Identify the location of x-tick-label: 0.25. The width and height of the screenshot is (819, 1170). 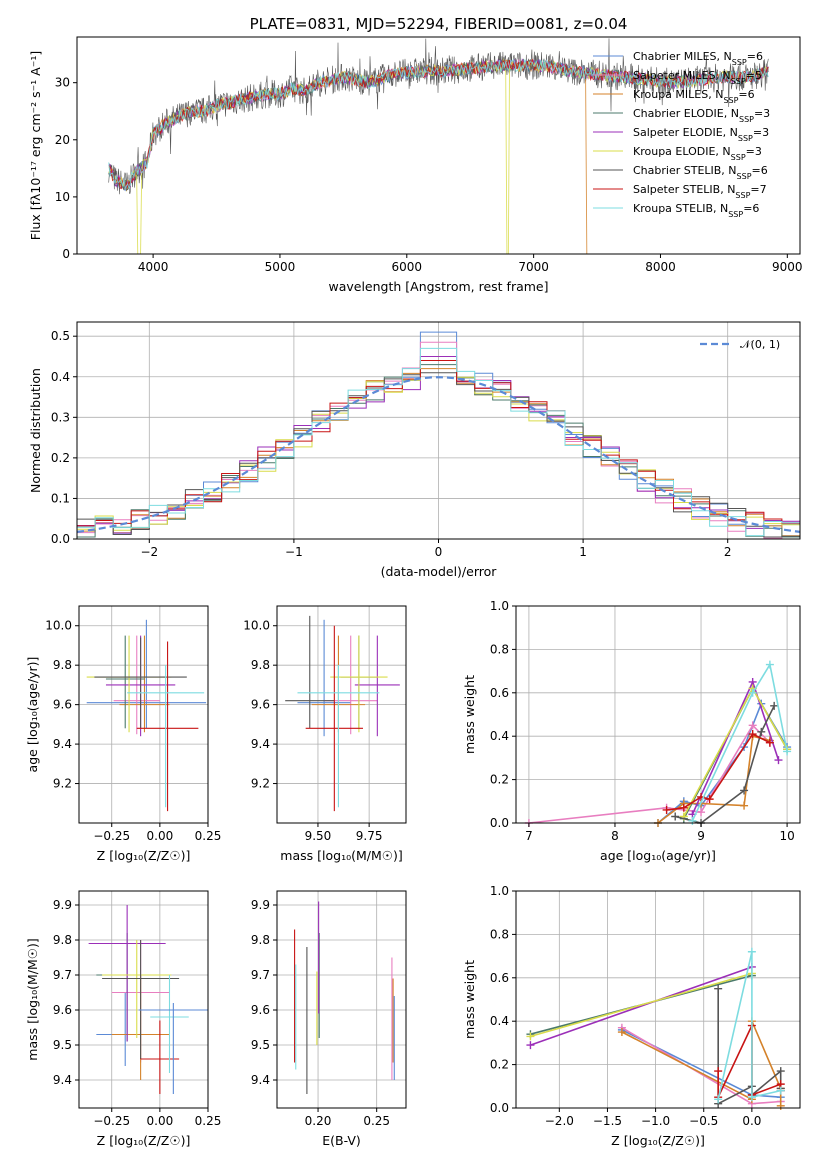
(208, 1121).